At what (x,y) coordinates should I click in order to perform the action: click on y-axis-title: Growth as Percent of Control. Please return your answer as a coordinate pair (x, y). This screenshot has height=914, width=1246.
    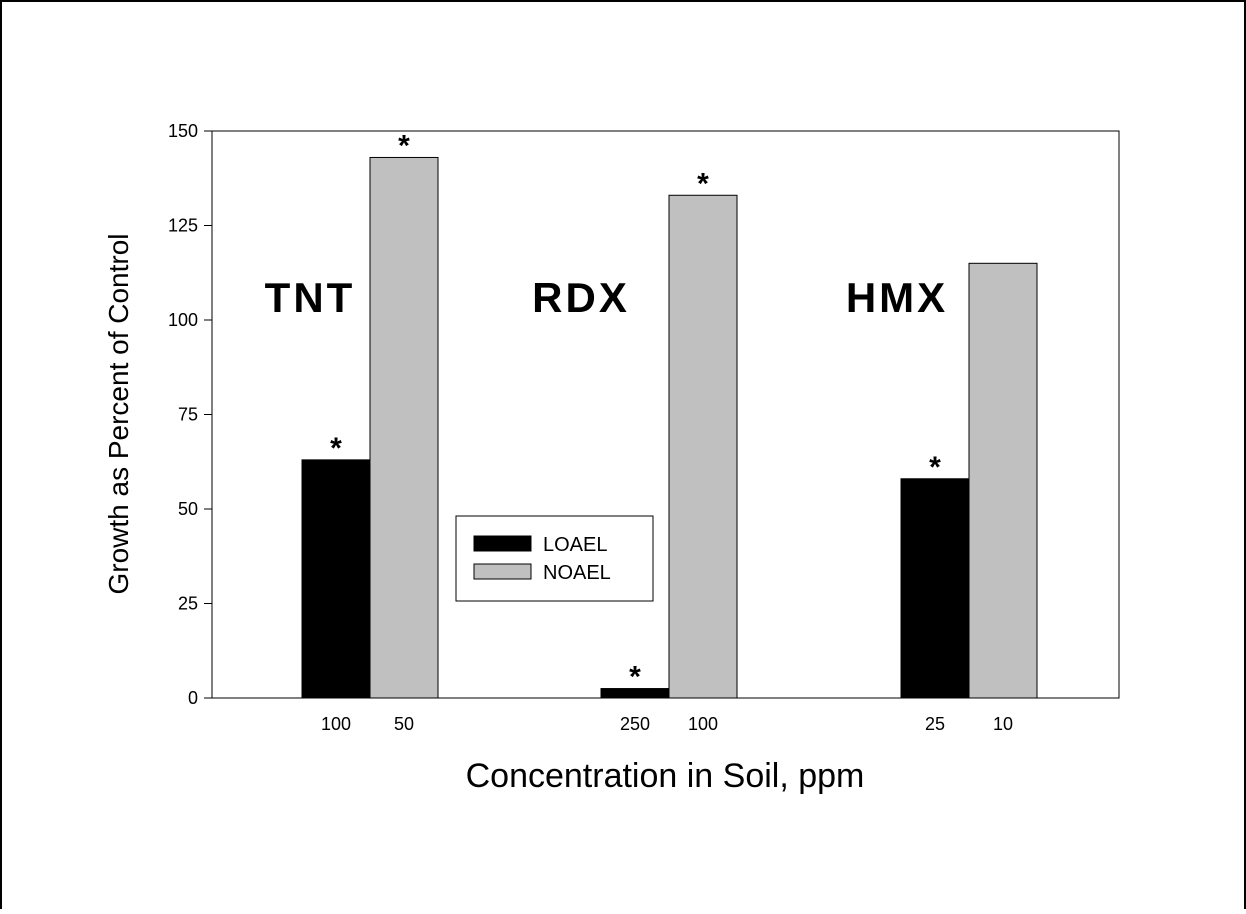
    Looking at the image, I should click on (118, 413).